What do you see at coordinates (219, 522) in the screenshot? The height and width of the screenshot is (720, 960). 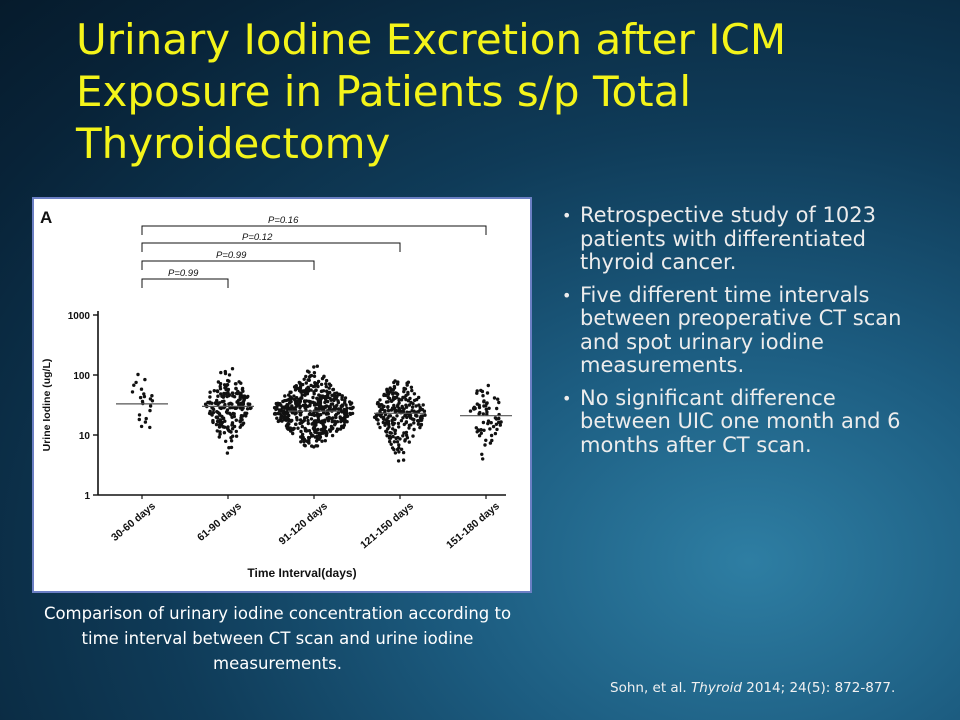 I see `x-tick-label: 61-90 days` at bounding box center [219, 522].